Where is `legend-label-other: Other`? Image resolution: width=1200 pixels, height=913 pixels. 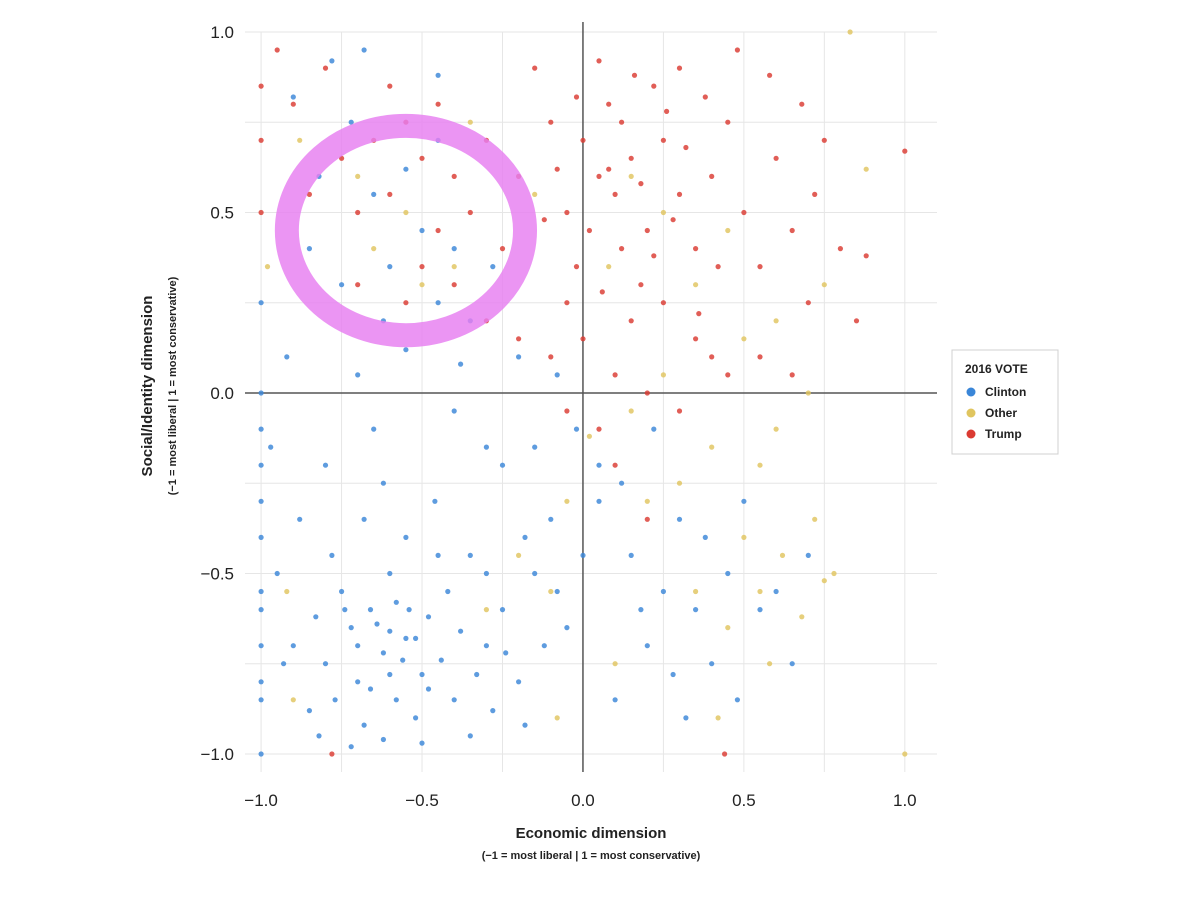
legend-label-other: Other is located at coordinates (1001, 413).